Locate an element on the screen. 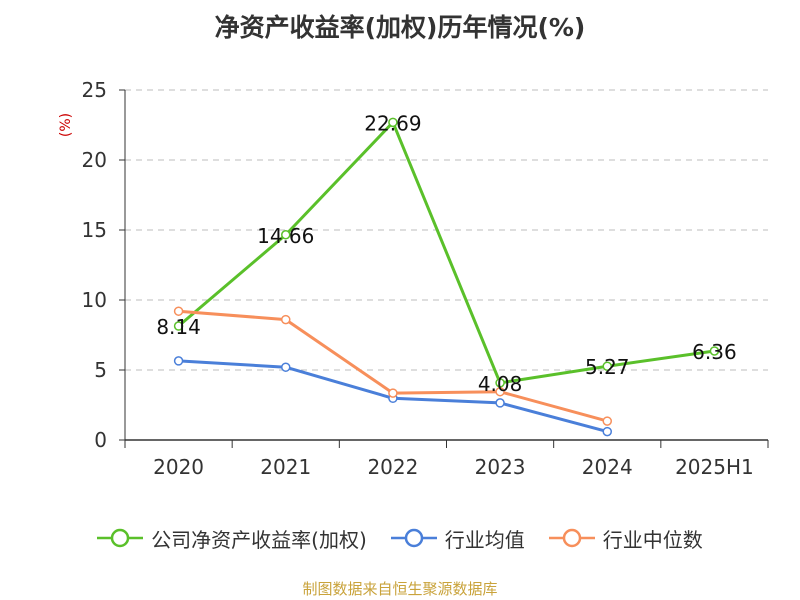  y-tick-label: 20 is located at coordinates (94, 160).